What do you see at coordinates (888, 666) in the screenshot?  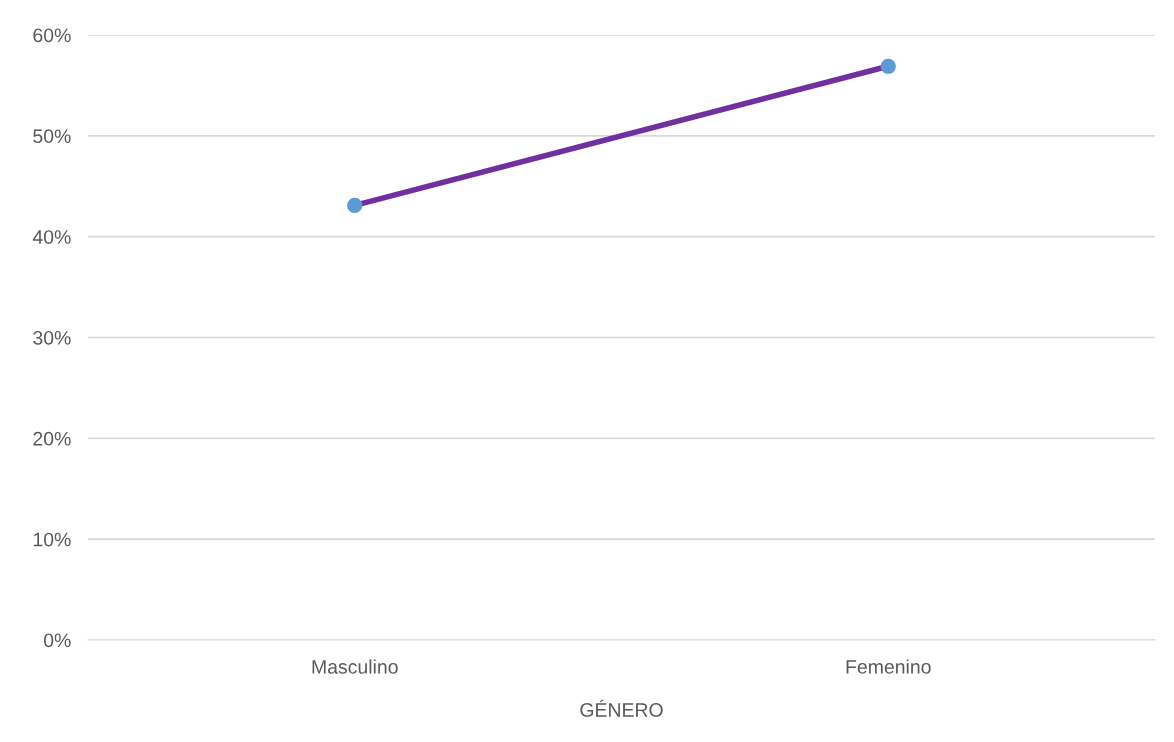 I see `x-tick-label: Femenino` at bounding box center [888, 666].